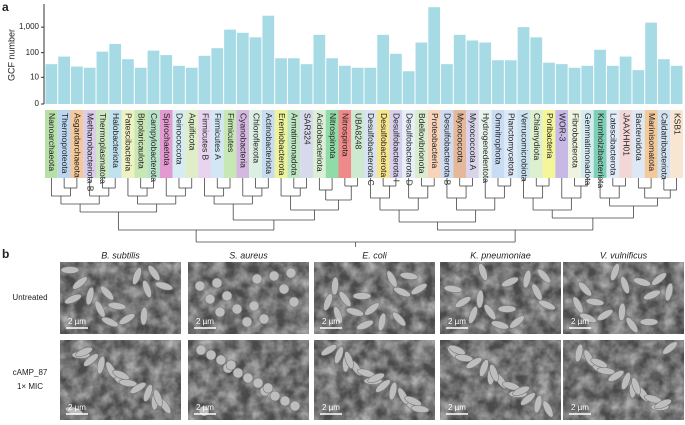 The image size is (685, 425). What do you see at coordinates (29, 297) in the screenshot?
I see `row-label: Untreated` at bounding box center [29, 297].